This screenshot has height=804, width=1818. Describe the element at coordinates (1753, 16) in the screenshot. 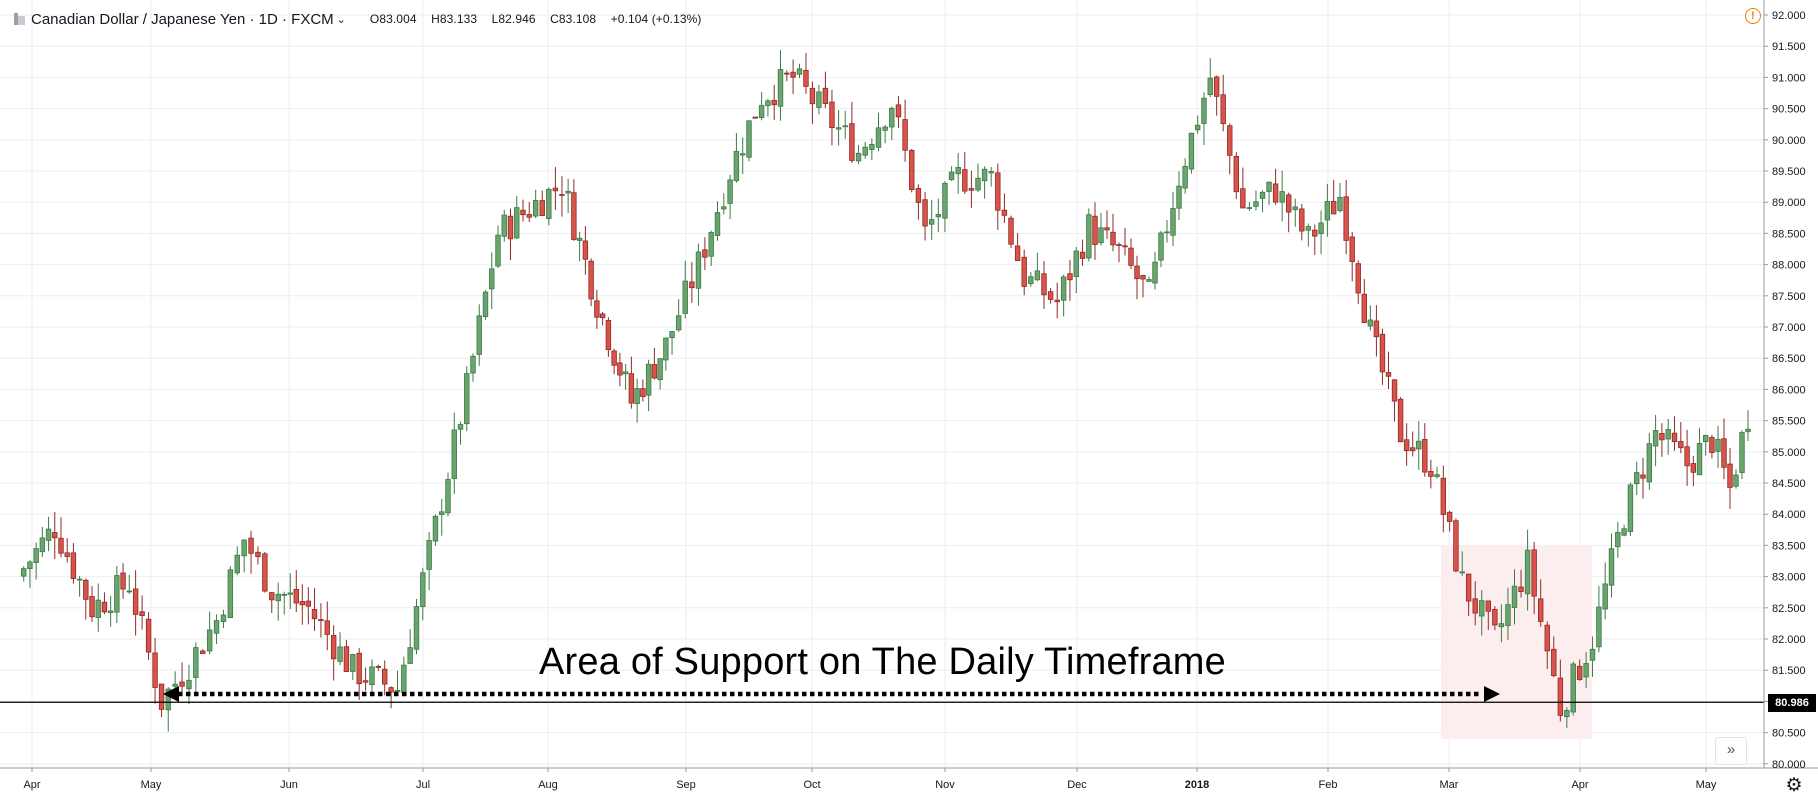

I see `alert-icon: !` at that location.